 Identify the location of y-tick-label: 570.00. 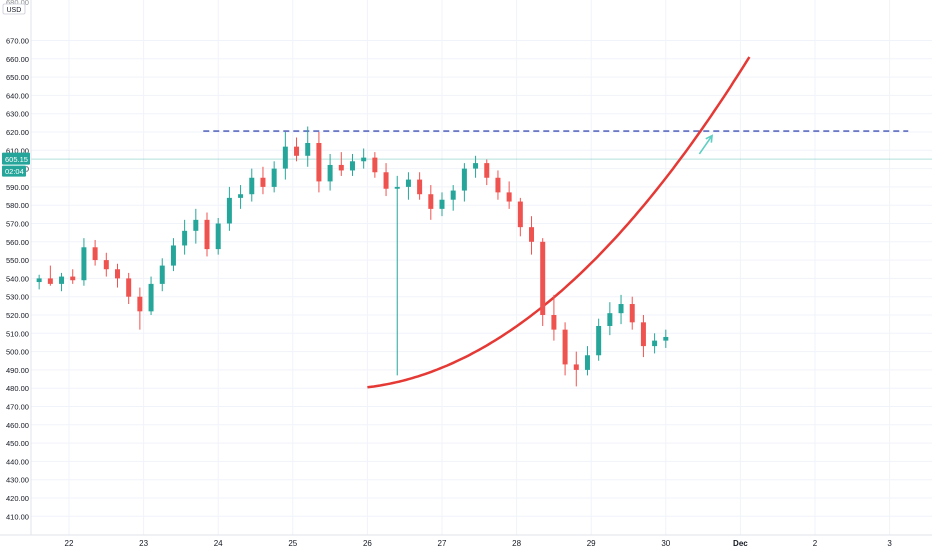
(17, 224).